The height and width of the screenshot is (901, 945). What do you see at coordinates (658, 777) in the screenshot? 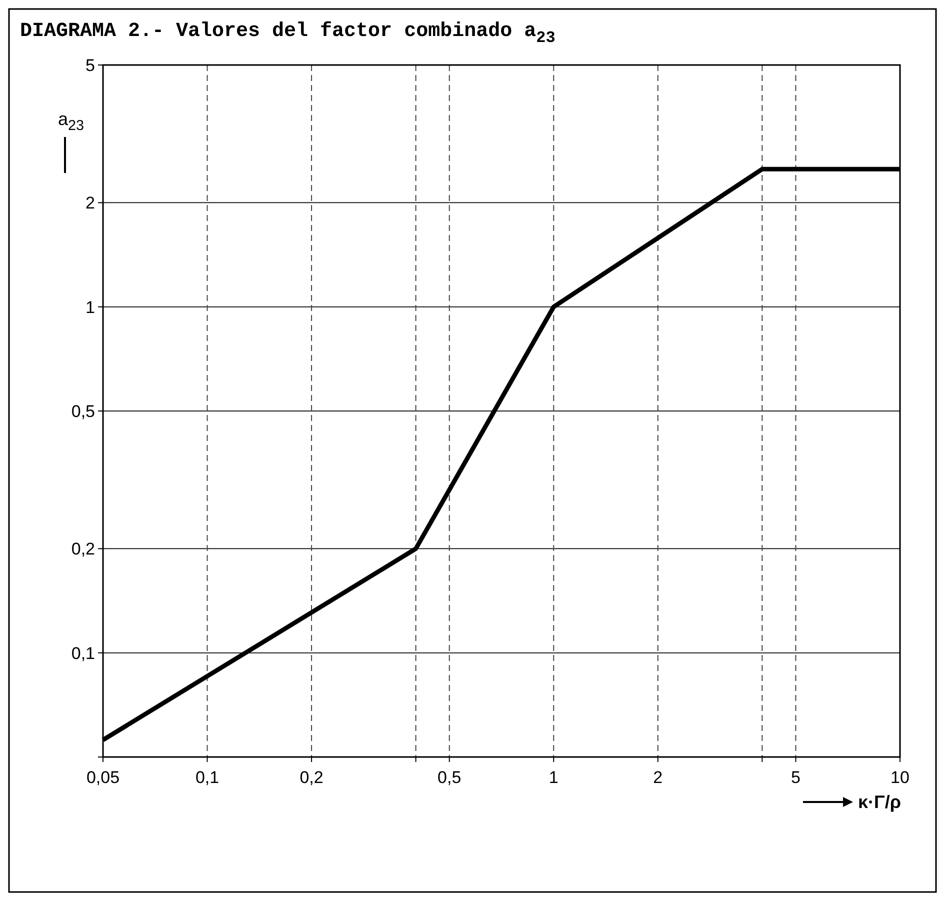
I see `x-tick-label: 2` at bounding box center [658, 777].